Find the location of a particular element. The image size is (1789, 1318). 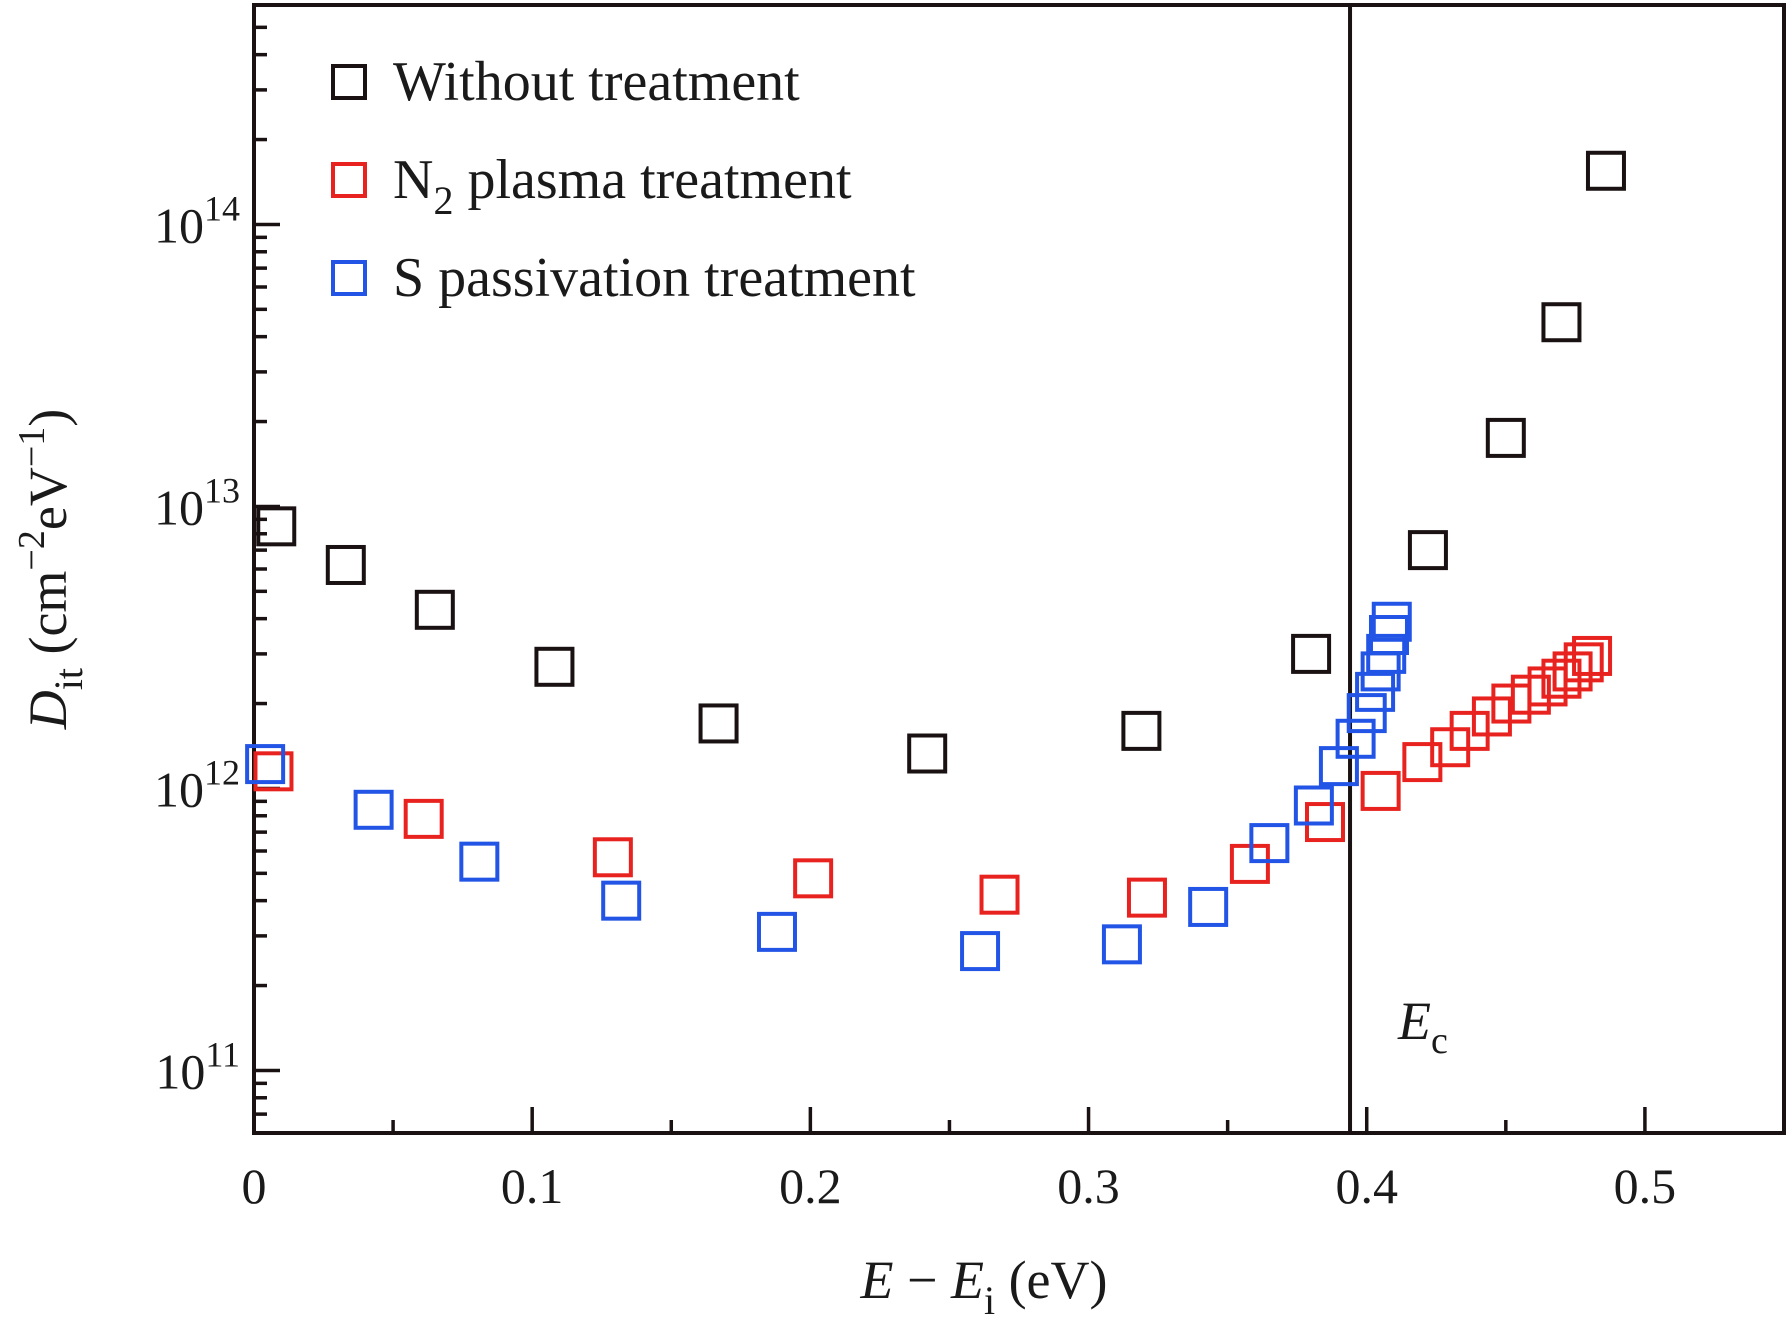

y-tick-label: 1013 is located at coordinates (197, 502).